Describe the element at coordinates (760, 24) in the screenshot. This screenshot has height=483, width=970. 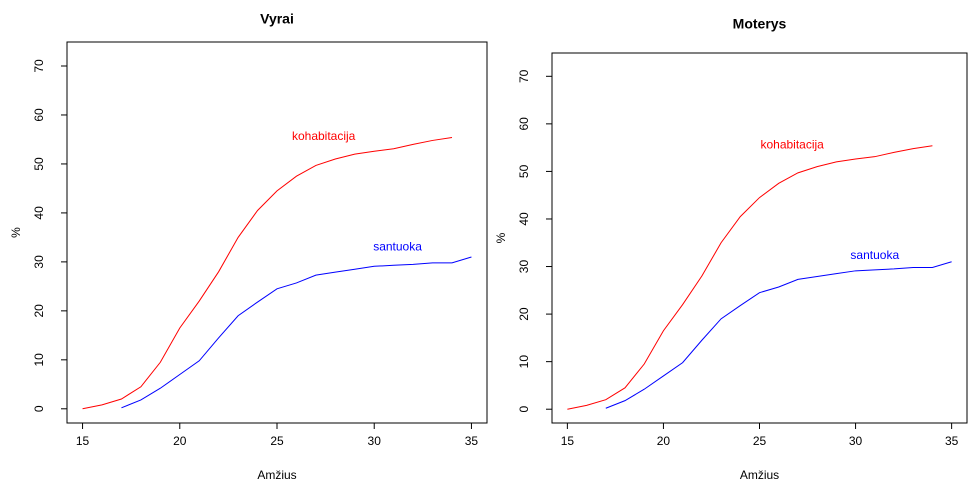
I see `chart-title: Moterys` at that location.